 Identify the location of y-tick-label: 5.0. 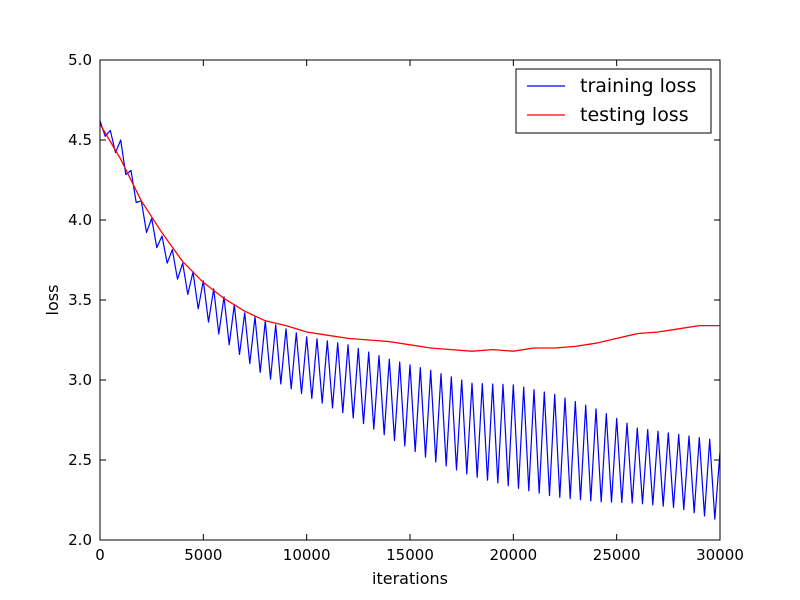
(80, 60).